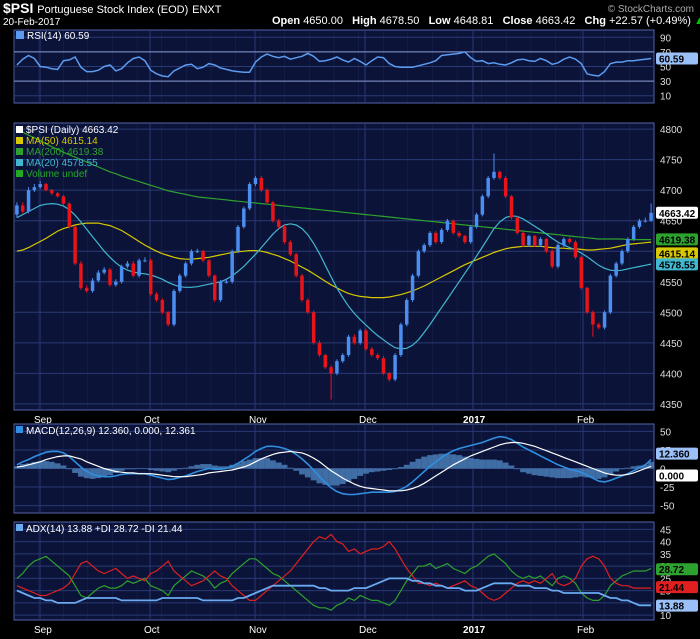  What do you see at coordinates (104, 529) in the screenshot?
I see `adx-legend: ADX(14) 13.88 +DI 28.72 -DI 21.44` at bounding box center [104, 529].